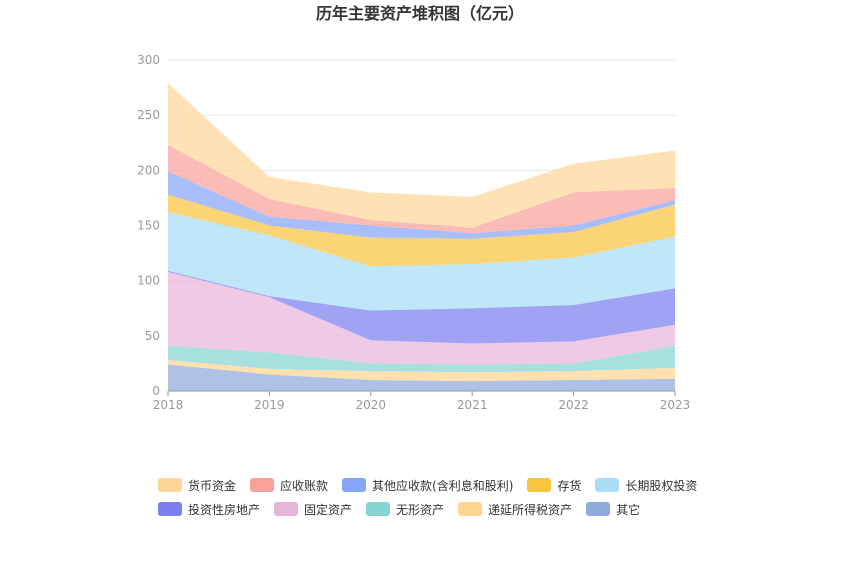 This screenshot has width=850, height=574. I want to click on y-tick-label: 300, so click(148, 60).